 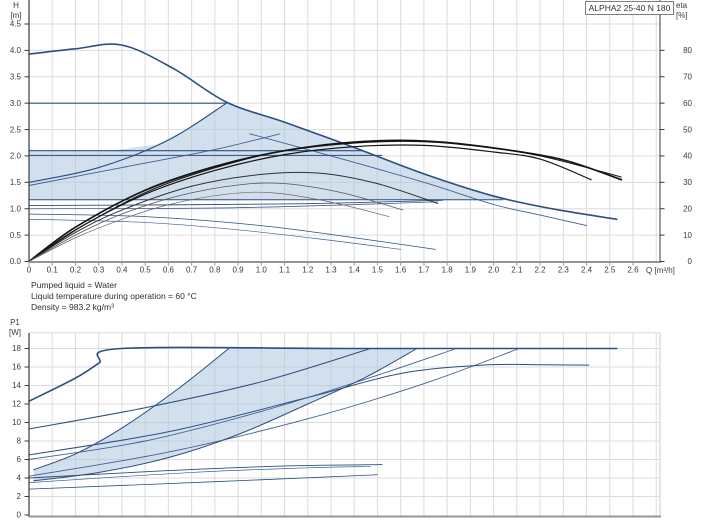 I want to click on autoadapt-range-head, so click(x=266, y=151).